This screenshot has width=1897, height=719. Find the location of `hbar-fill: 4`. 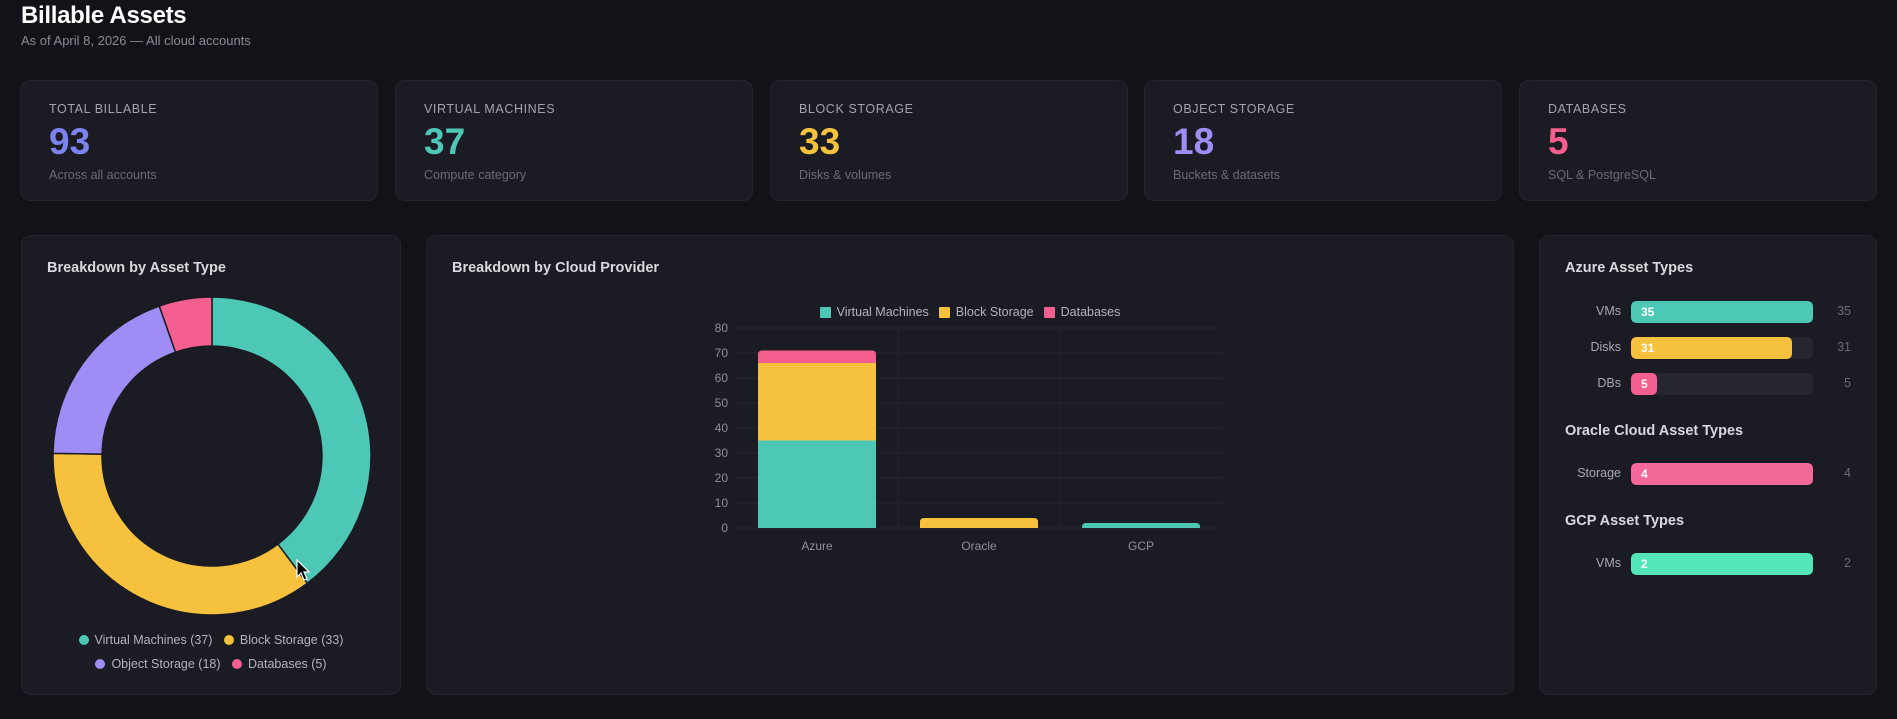

hbar-fill: 4 is located at coordinates (1722, 474).